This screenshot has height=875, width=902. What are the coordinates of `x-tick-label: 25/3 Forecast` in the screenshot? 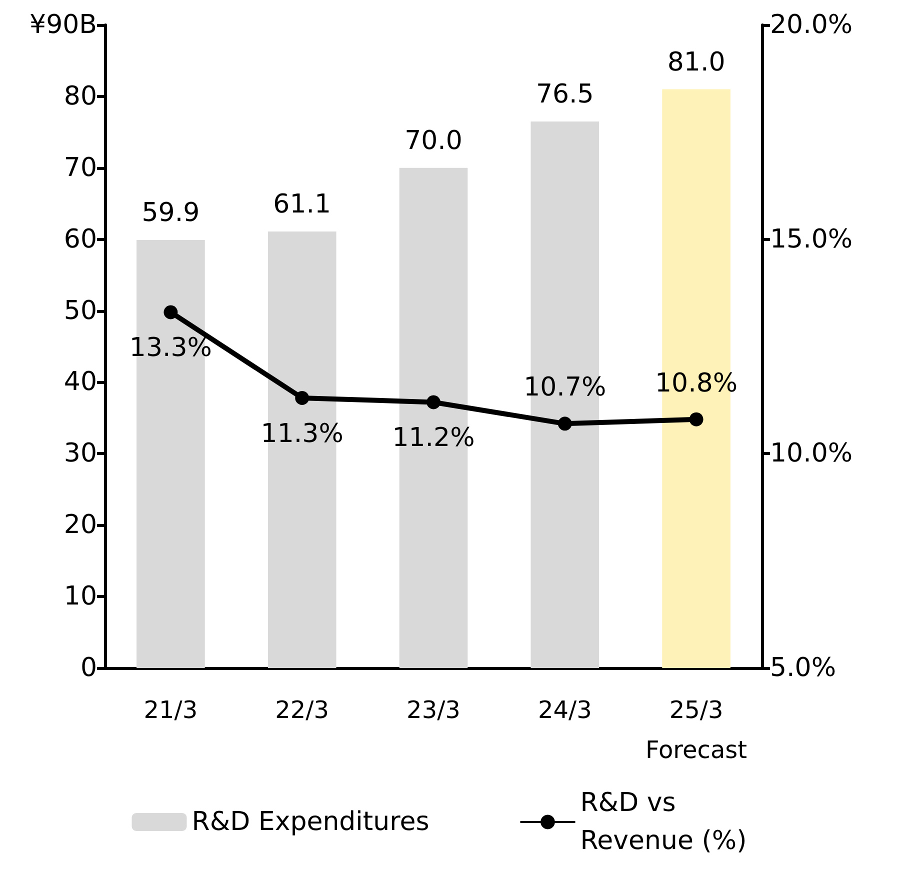 It's located at (697, 730).